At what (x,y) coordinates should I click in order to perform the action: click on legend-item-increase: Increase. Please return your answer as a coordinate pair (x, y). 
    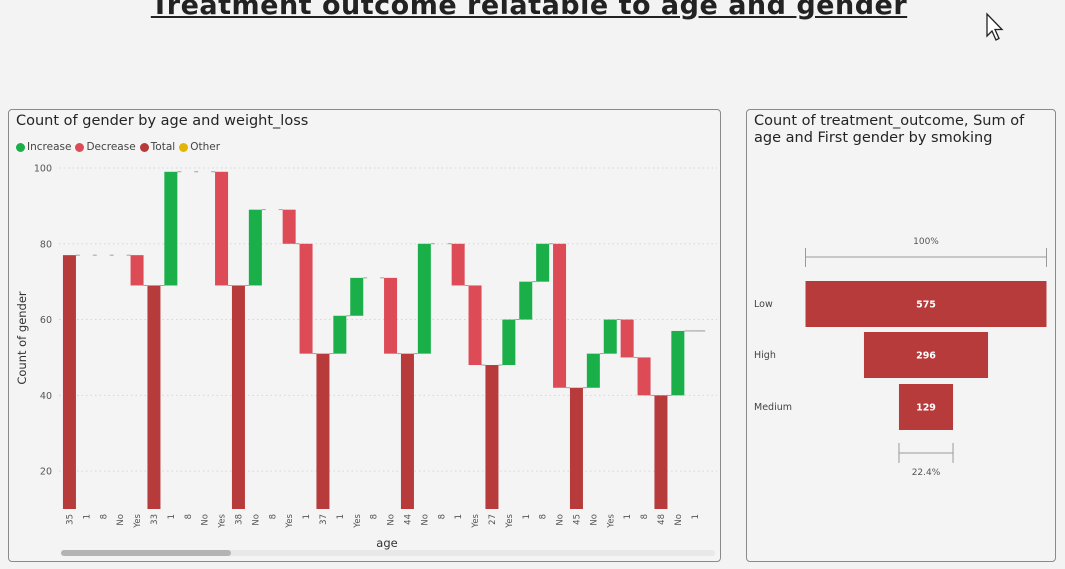
    Looking at the image, I should click on (43, 147).